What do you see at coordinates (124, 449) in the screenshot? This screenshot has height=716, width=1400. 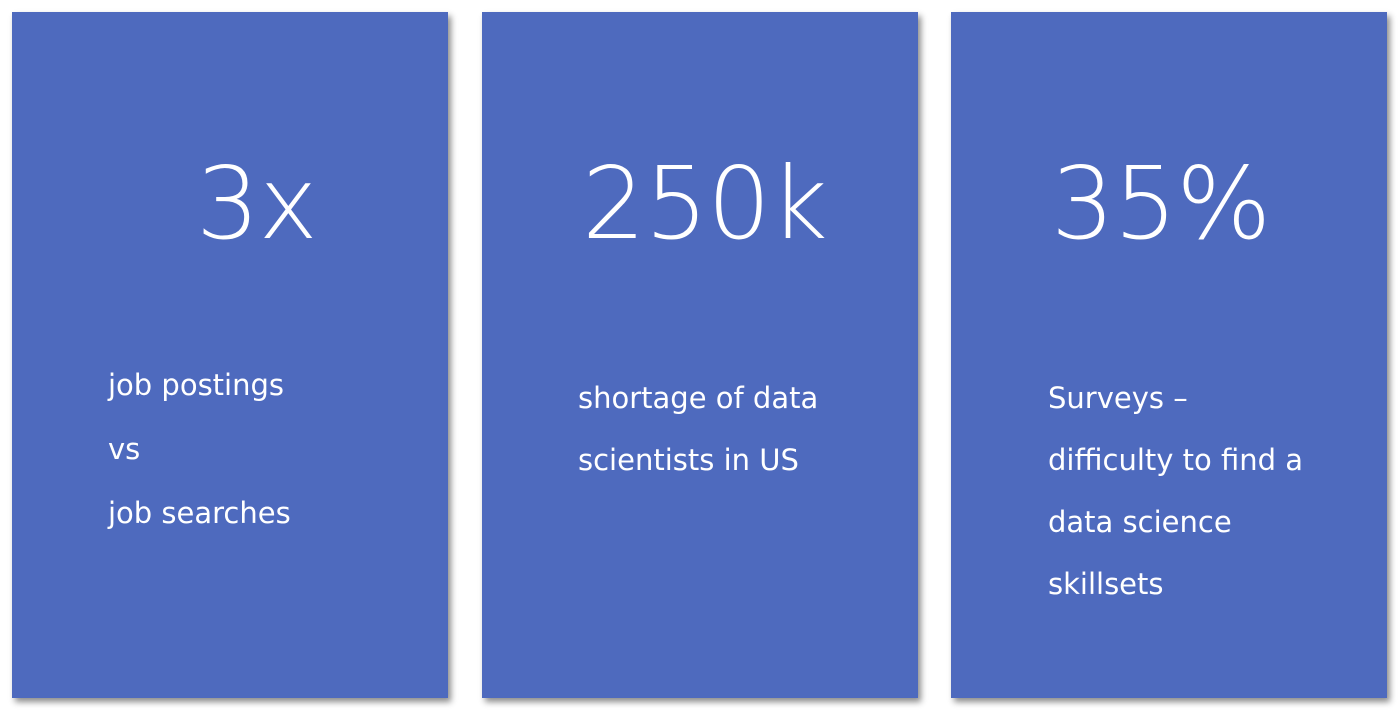 I see `description-line: vs` at bounding box center [124, 449].